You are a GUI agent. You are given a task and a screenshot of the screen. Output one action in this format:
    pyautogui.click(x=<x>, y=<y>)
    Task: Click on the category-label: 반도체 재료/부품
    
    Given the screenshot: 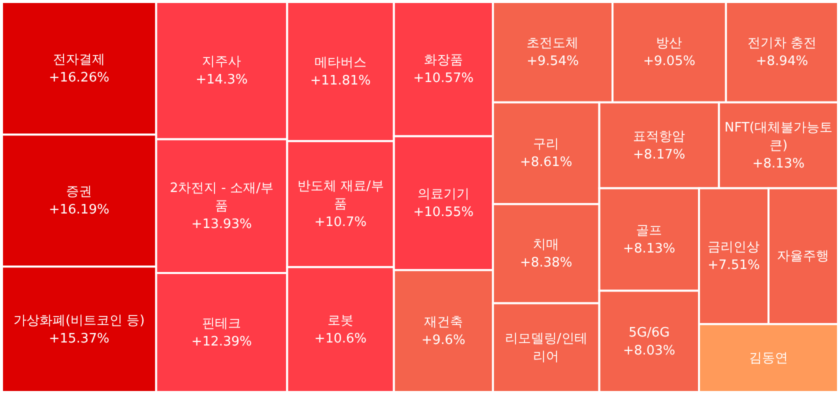 What is the action you would take?
    pyautogui.click(x=340, y=195)
    